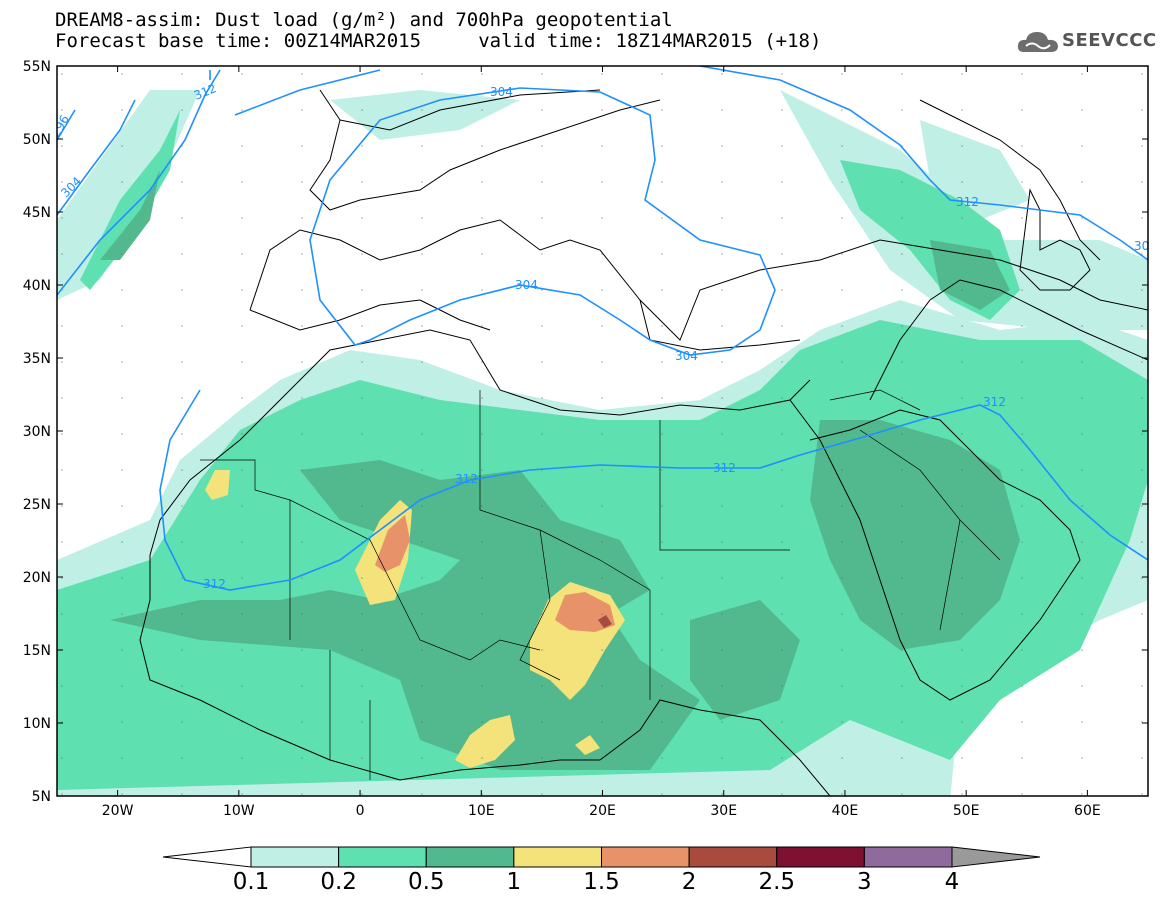  Describe the element at coordinates (996, 857) in the screenshot. I see `colorbar-max-arrow` at that location.